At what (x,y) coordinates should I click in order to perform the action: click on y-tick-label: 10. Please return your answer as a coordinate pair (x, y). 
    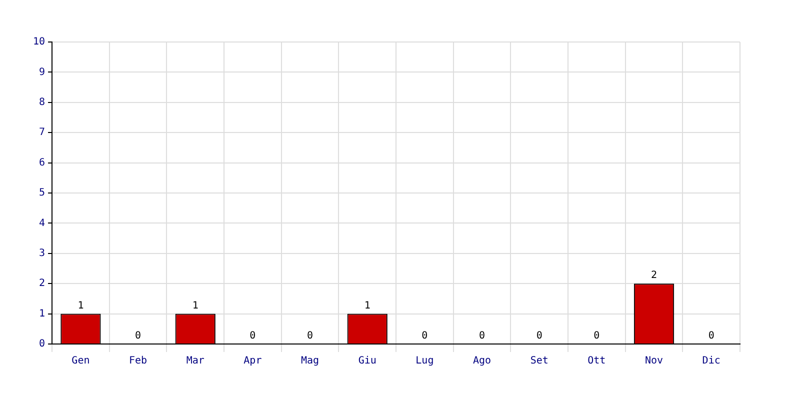
    Looking at the image, I should click on (39, 42).